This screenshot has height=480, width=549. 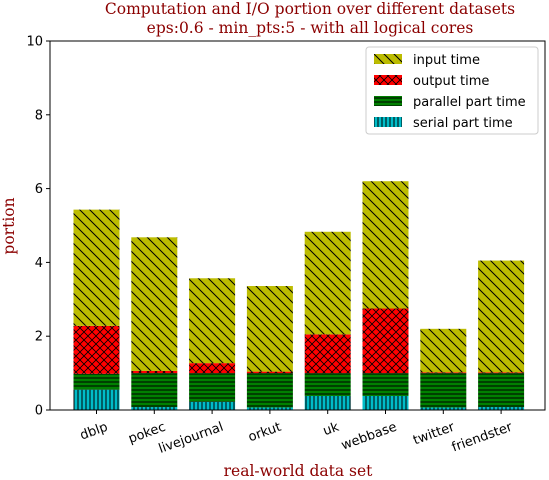 What do you see at coordinates (369, 437) in the screenshot?
I see `x-tick-label-webbase: webbase` at bounding box center [369, 437].